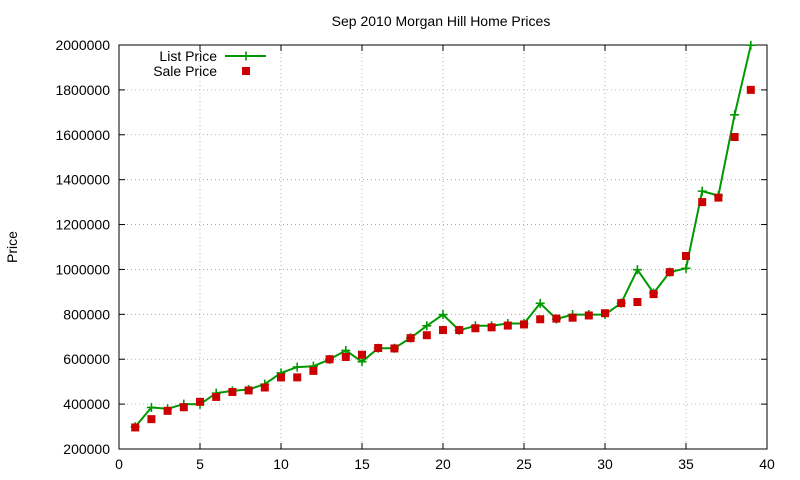 This screenshot has height=480, width=800. What do you see at coordinates (281, 464) in the screenshot?
I see `x-tick-label: 10` at bounding box center [281, 464].